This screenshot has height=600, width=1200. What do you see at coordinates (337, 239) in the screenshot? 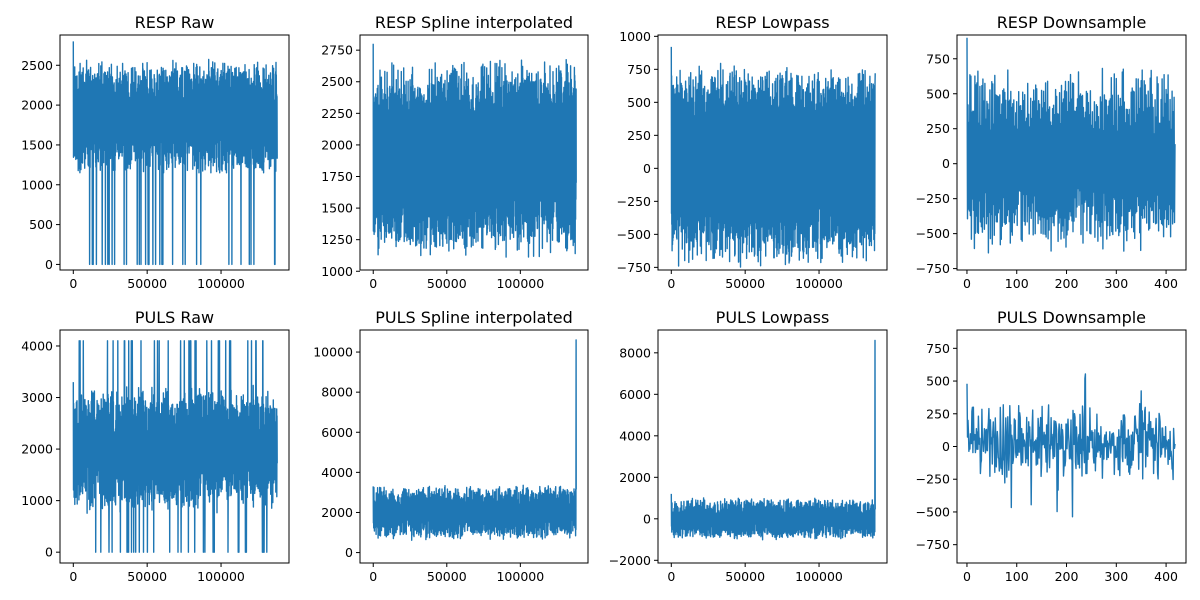
I see `y-tick-label: 1250` at bounding box center [337, 239].